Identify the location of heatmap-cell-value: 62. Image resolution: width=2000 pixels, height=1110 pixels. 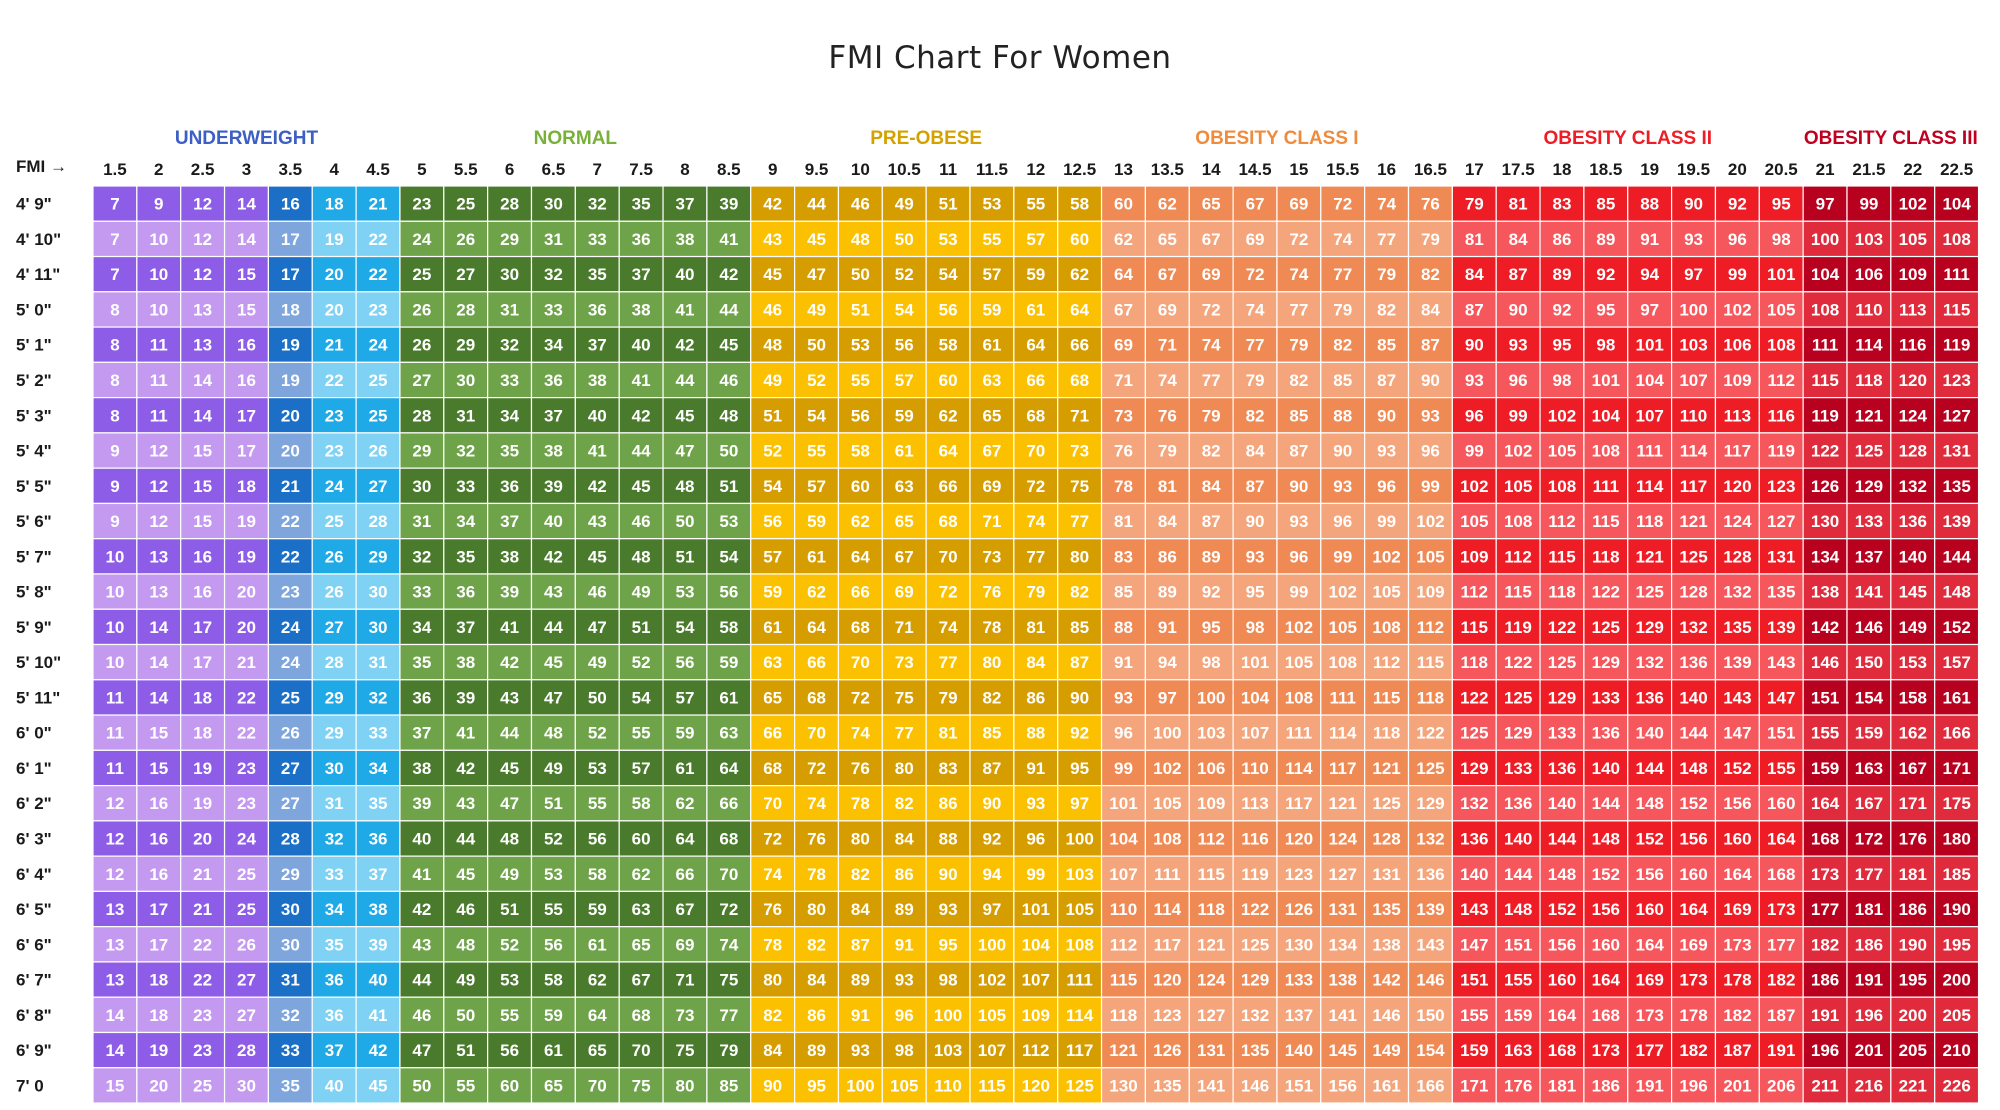
(816, 592).